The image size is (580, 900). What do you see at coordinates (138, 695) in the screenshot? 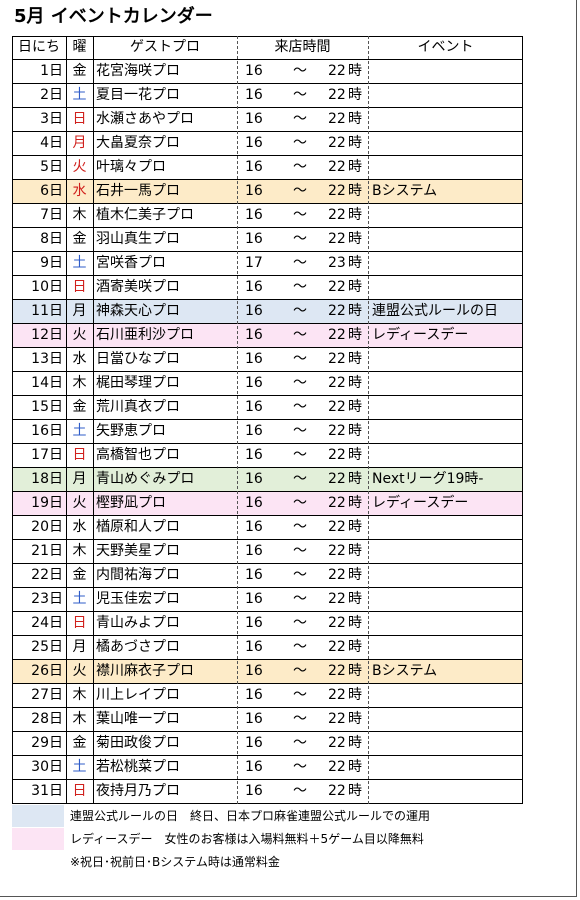
I see `guest-cell: 川上レイプロ` at bounding box center [138, 695].